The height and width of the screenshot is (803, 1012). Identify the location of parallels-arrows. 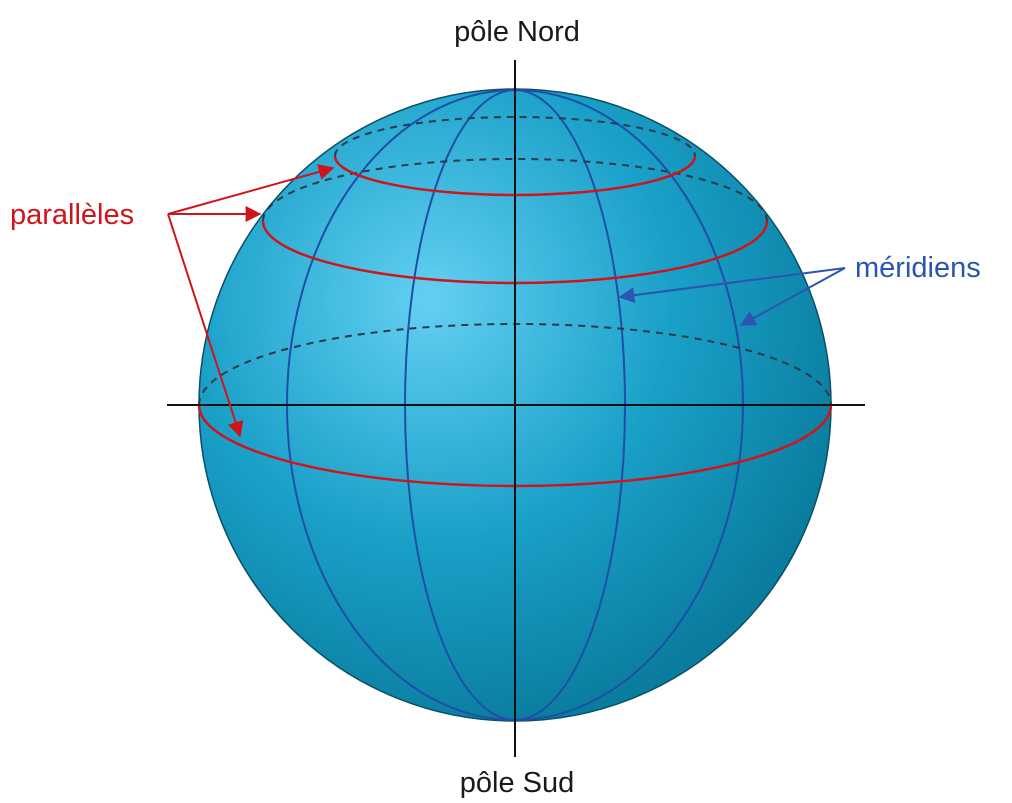
(251, 301).